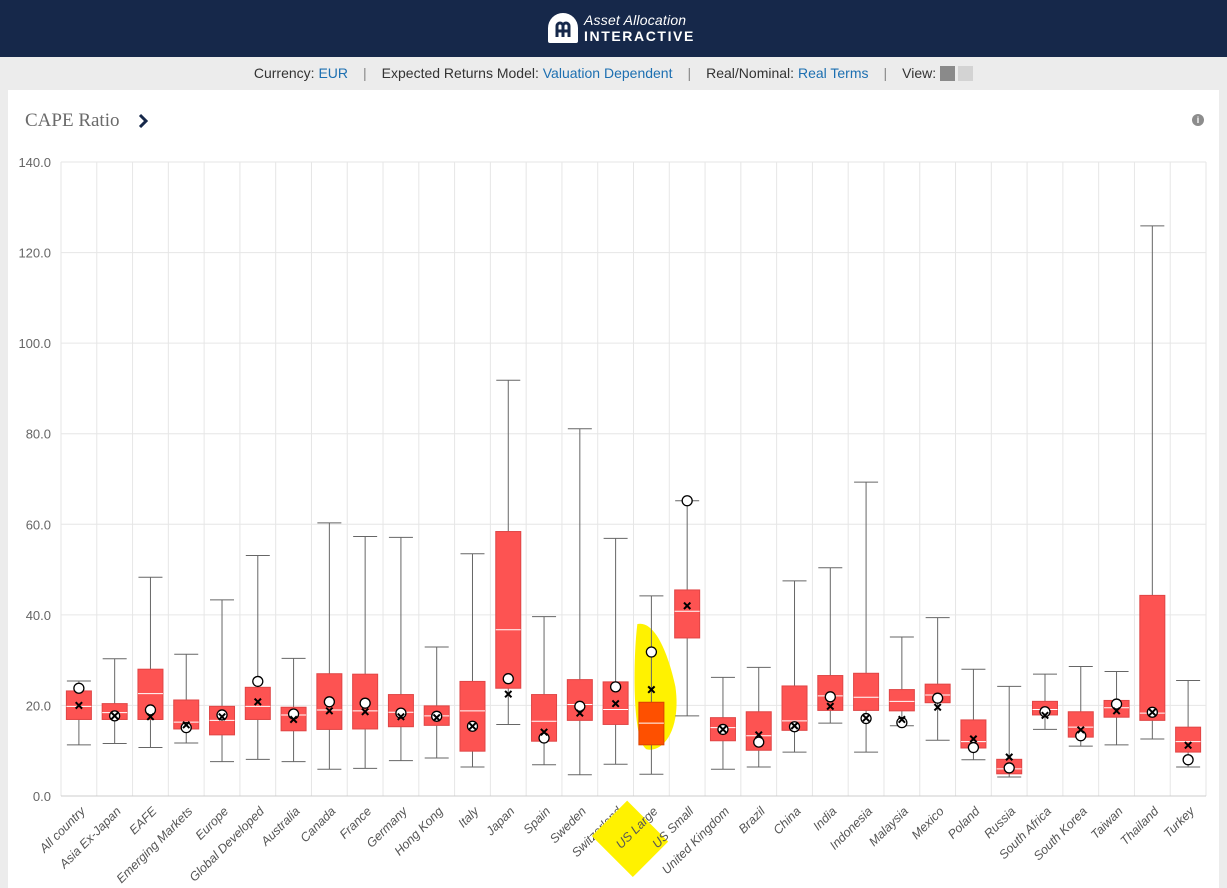 The image size is (1227, 888). What do you see at coordinates (333, 73) in the screenshot?
I see `currency-value: EUR` at bounding box center [333, 73].